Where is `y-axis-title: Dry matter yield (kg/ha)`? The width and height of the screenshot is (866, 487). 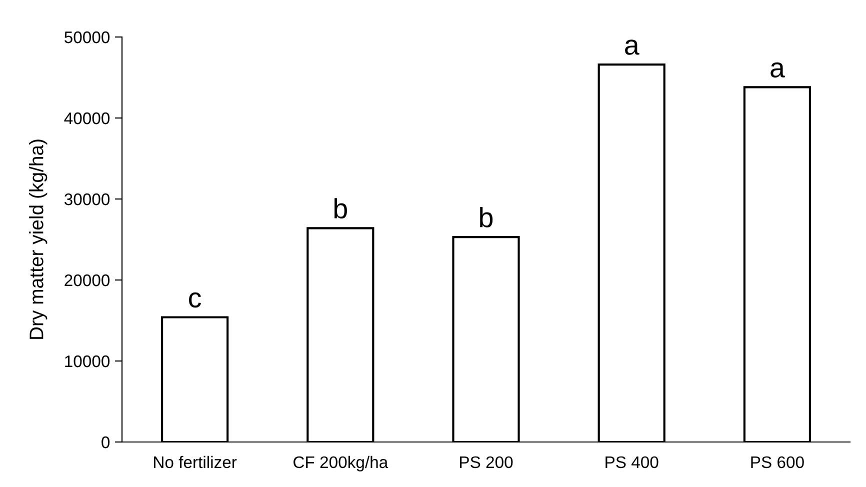 y-axis-title: Dry matter yield (kg/ha) is located at coordinates (38, 239).